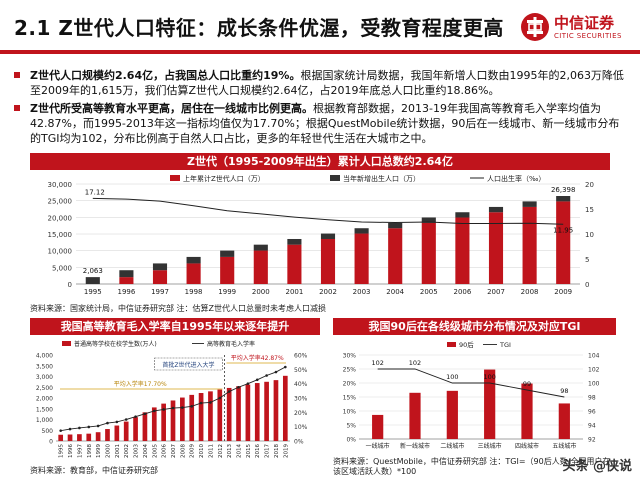 The height and width of the screenshot is (480, 640). What do you see at coordinates (193, 451) in the screenshot?
I see `x-tick-label: 2009` at bounding box center [193, 451].